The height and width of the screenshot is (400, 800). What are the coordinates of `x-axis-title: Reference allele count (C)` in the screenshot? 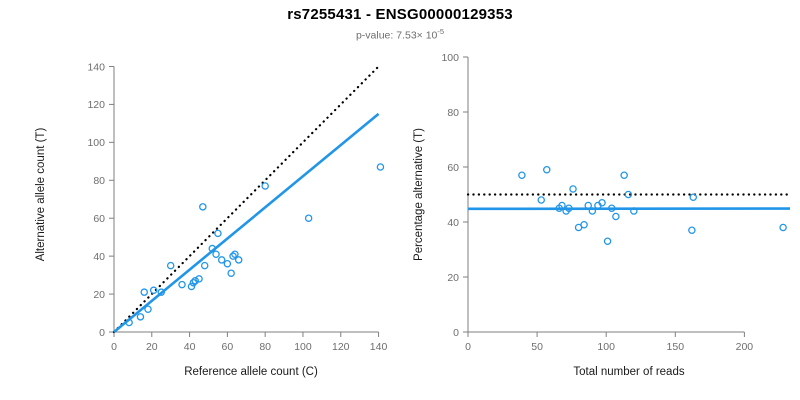 It's located at (251, 372).